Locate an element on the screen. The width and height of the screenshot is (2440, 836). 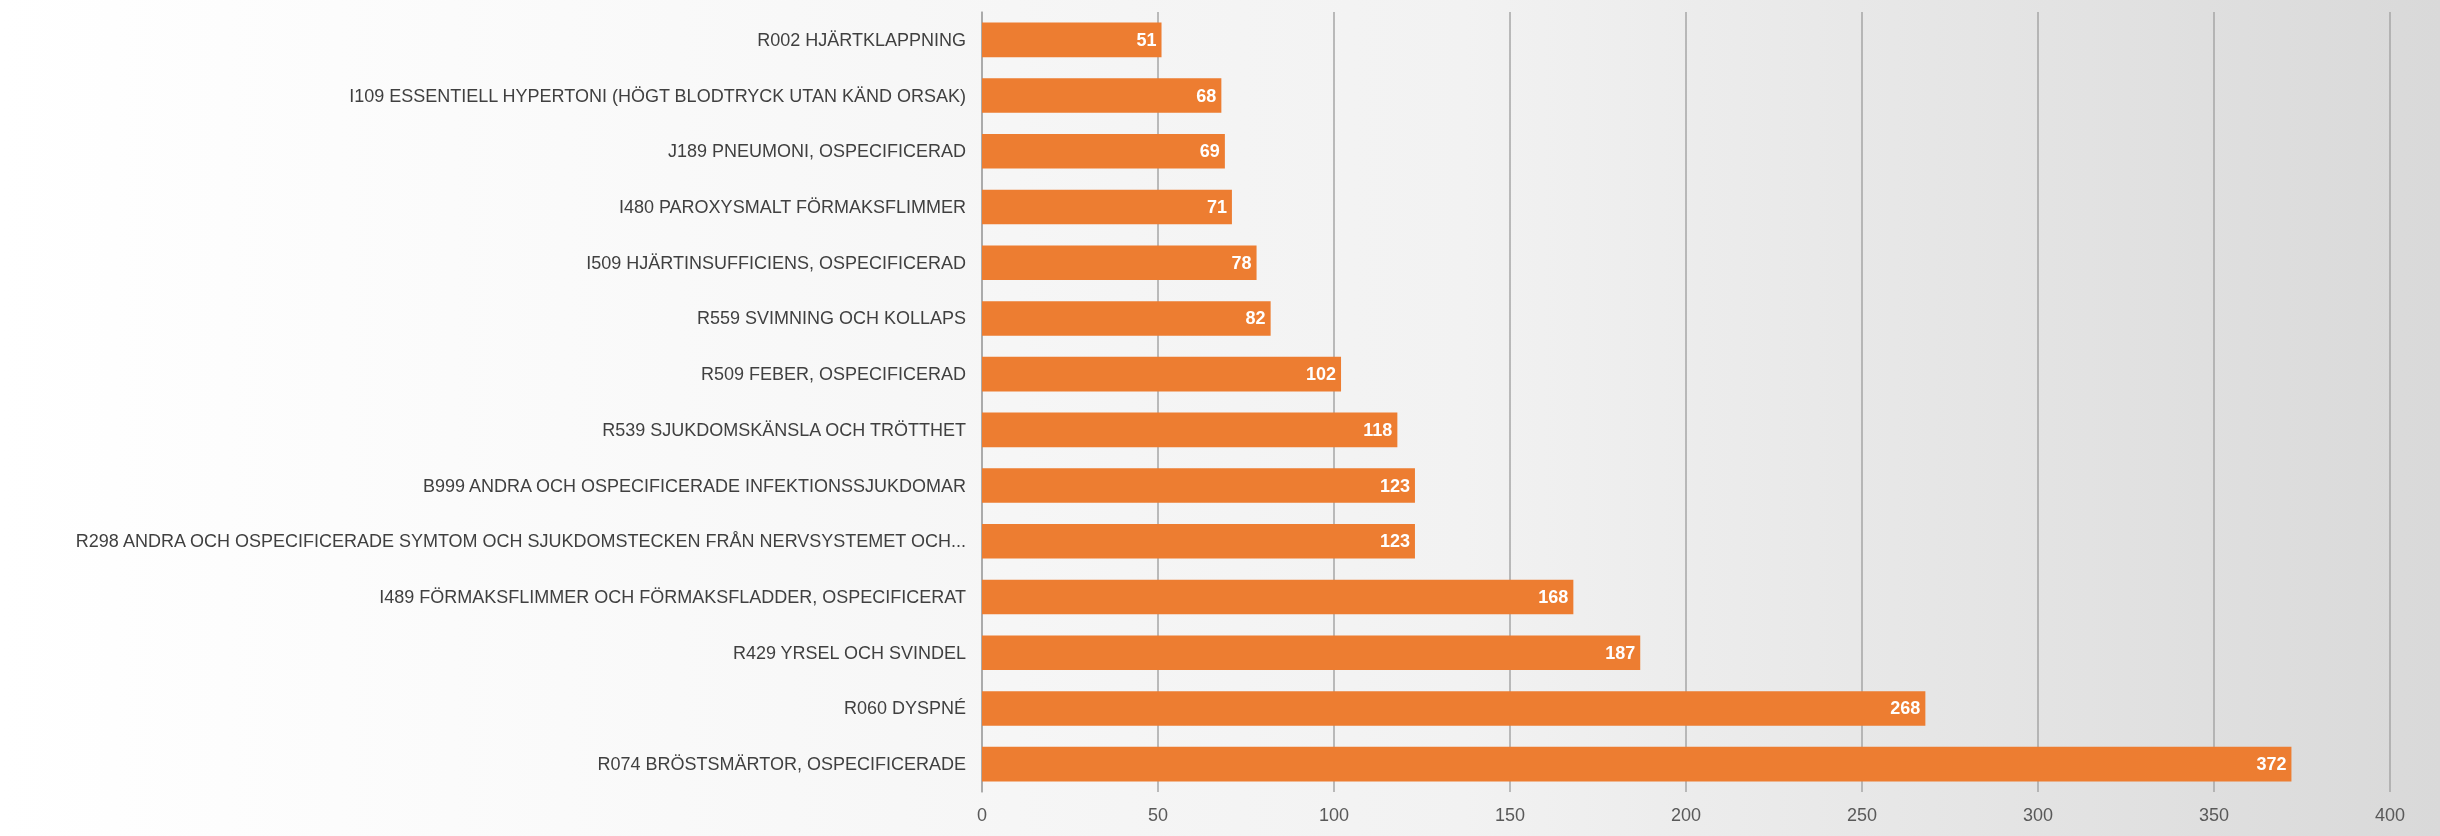
y-tick-label: R429 YRSEL OCH SVINDEL is located at coordinates (849, 652).